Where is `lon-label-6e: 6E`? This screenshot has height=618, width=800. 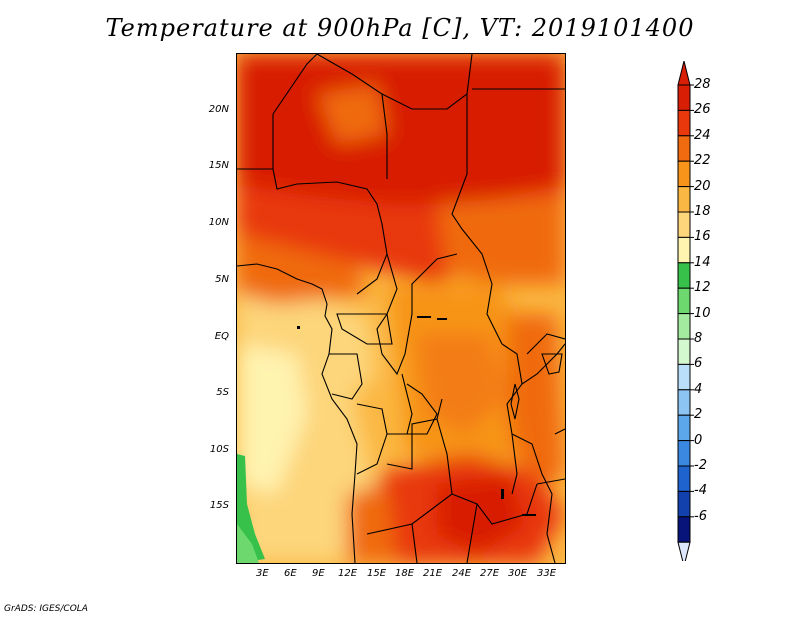
lon-label-6e: 6E is located at coordinates (290, 573).